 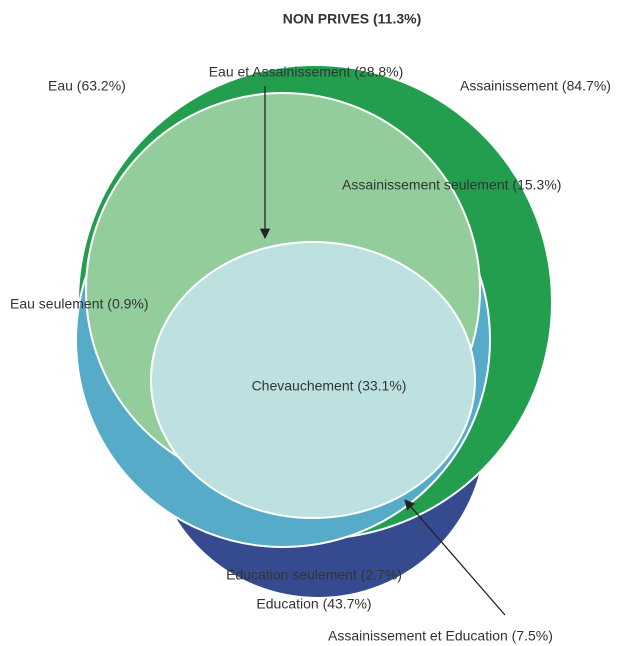 I want to click on label: Assainissement seulement (15.3%), so click(x=451, y=185).